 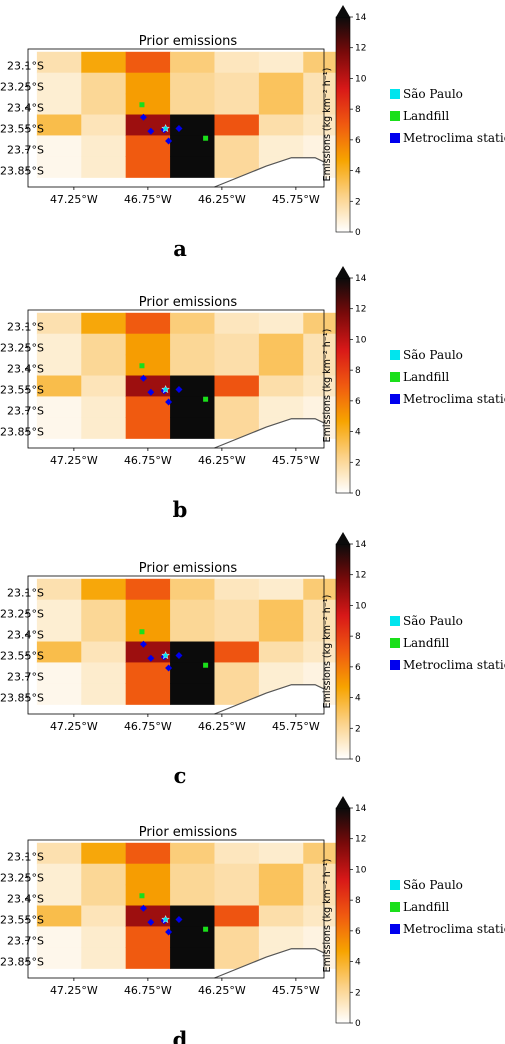 I want to click on legend-label: São Paulo, so click(x=433, y=885).